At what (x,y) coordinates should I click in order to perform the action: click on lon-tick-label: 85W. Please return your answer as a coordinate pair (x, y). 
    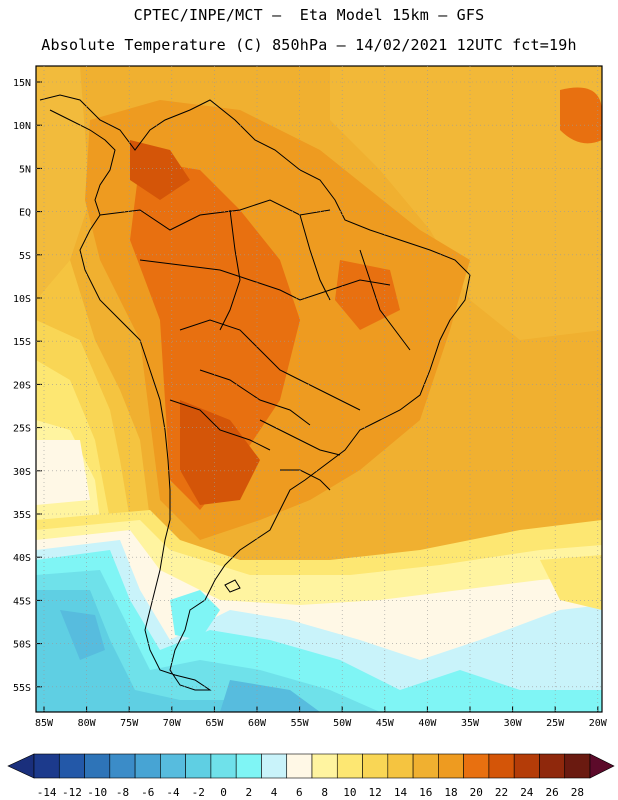
    Looking at the image, I should click on (44, 723).